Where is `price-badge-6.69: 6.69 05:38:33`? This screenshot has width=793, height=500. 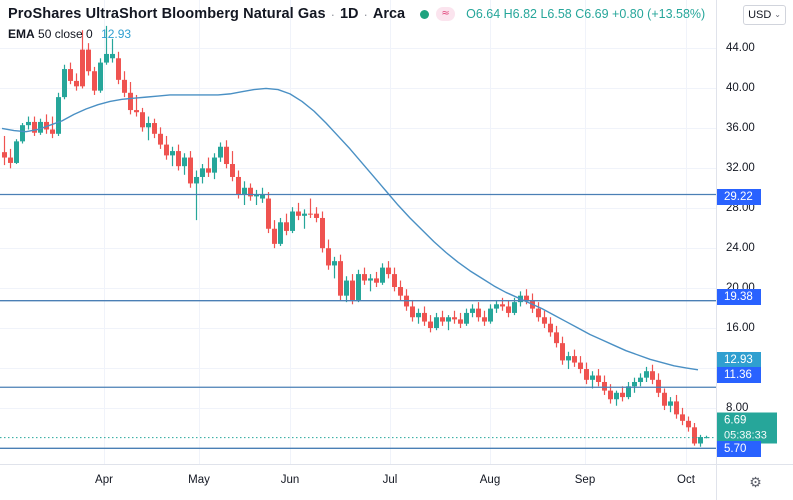 price-badge-6.69: 6.69 05:38:33 is located at coordinates (747, 428).